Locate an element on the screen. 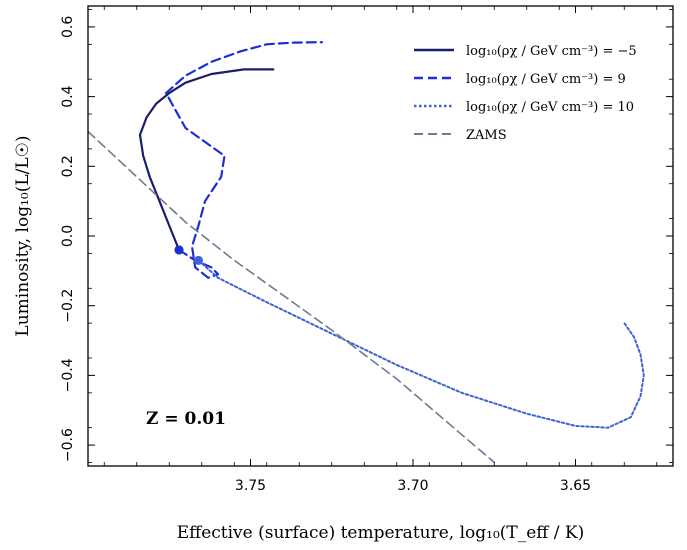 Image resolution: width=687 pixels, height=550 pixels. y-tick-label: 0.0 is located at coordinates (68, 236).